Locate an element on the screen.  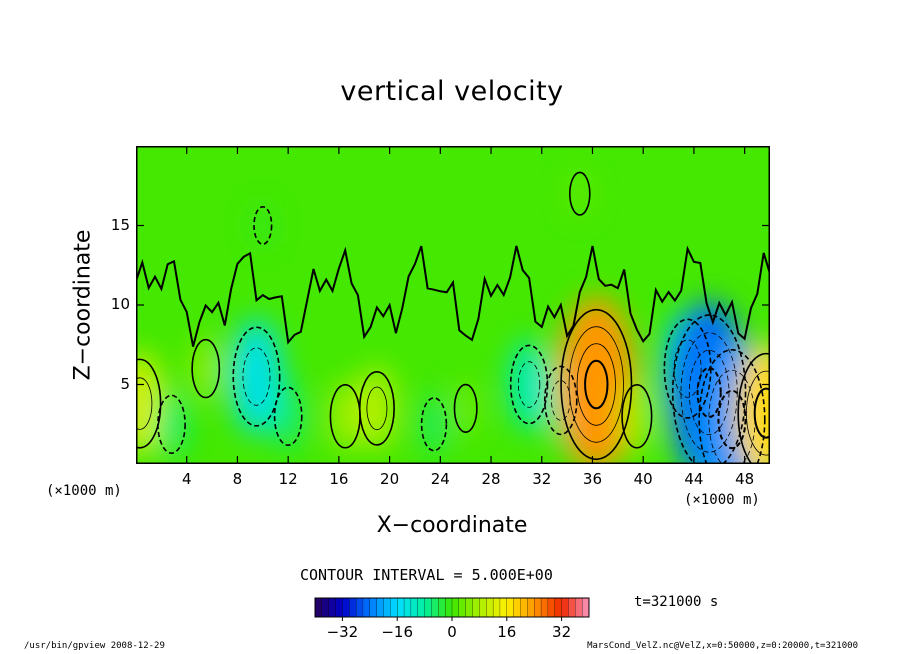
time-label: t=321000 s is located at coordinates (676, 602).